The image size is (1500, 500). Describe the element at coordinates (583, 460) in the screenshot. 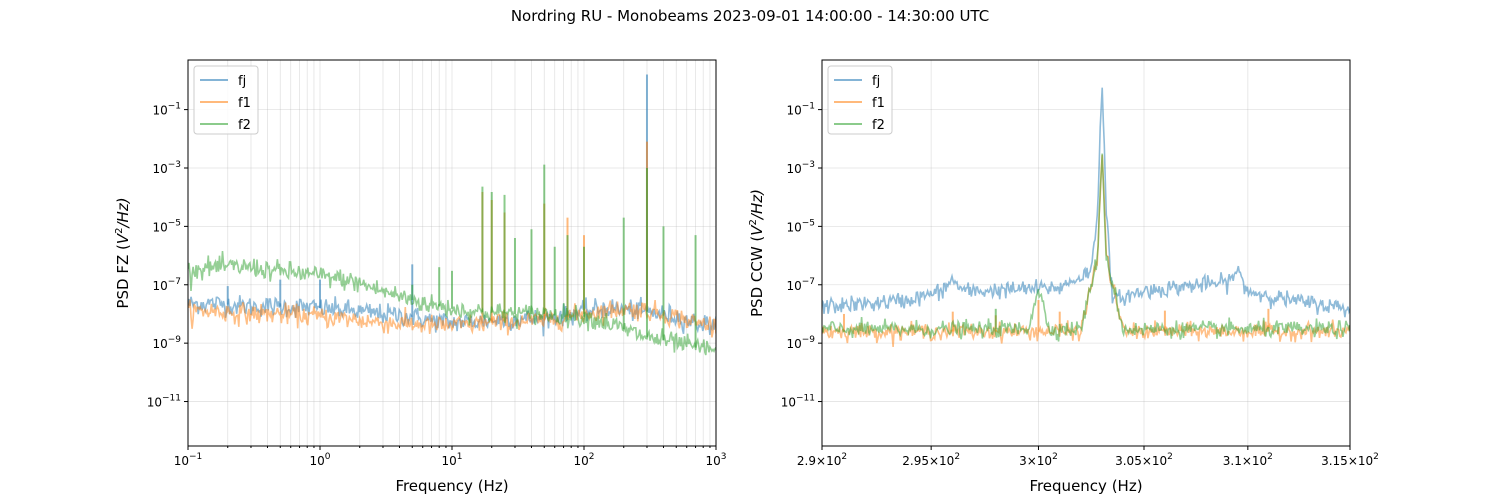

I see `x-tick-label: 10²` at that location.